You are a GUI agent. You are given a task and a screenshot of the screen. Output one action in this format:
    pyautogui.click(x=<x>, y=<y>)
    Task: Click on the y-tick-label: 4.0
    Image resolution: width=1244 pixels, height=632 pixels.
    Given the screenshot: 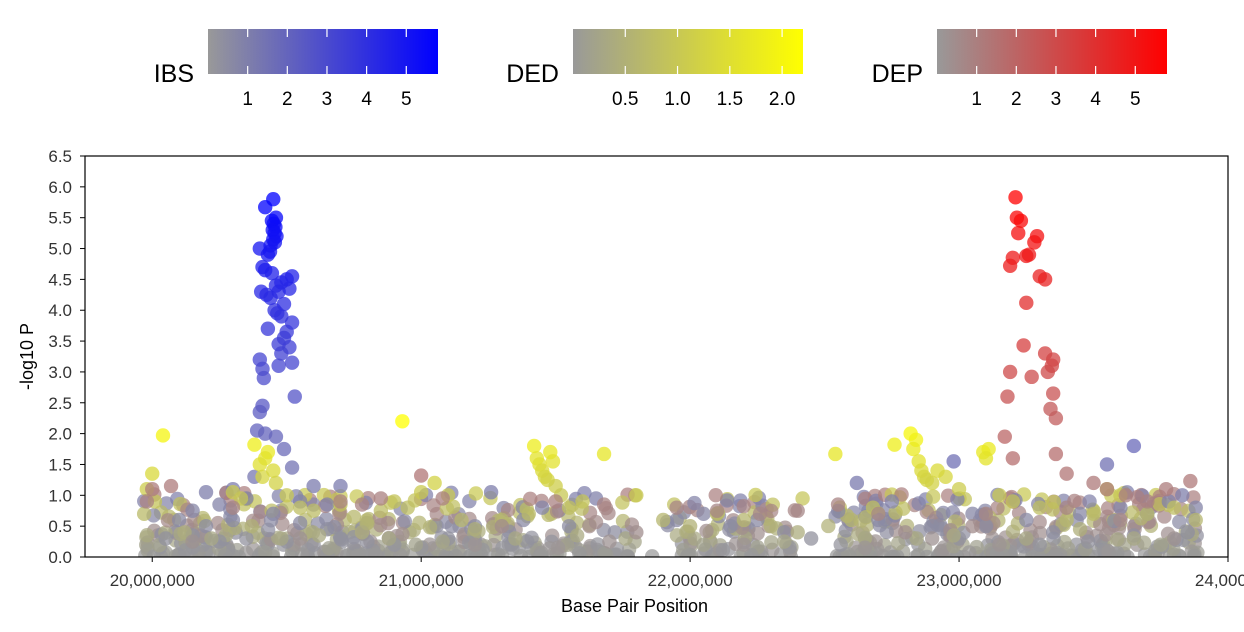 What is the action you would take?
    pyautogui.click(x=60, y=310)
    